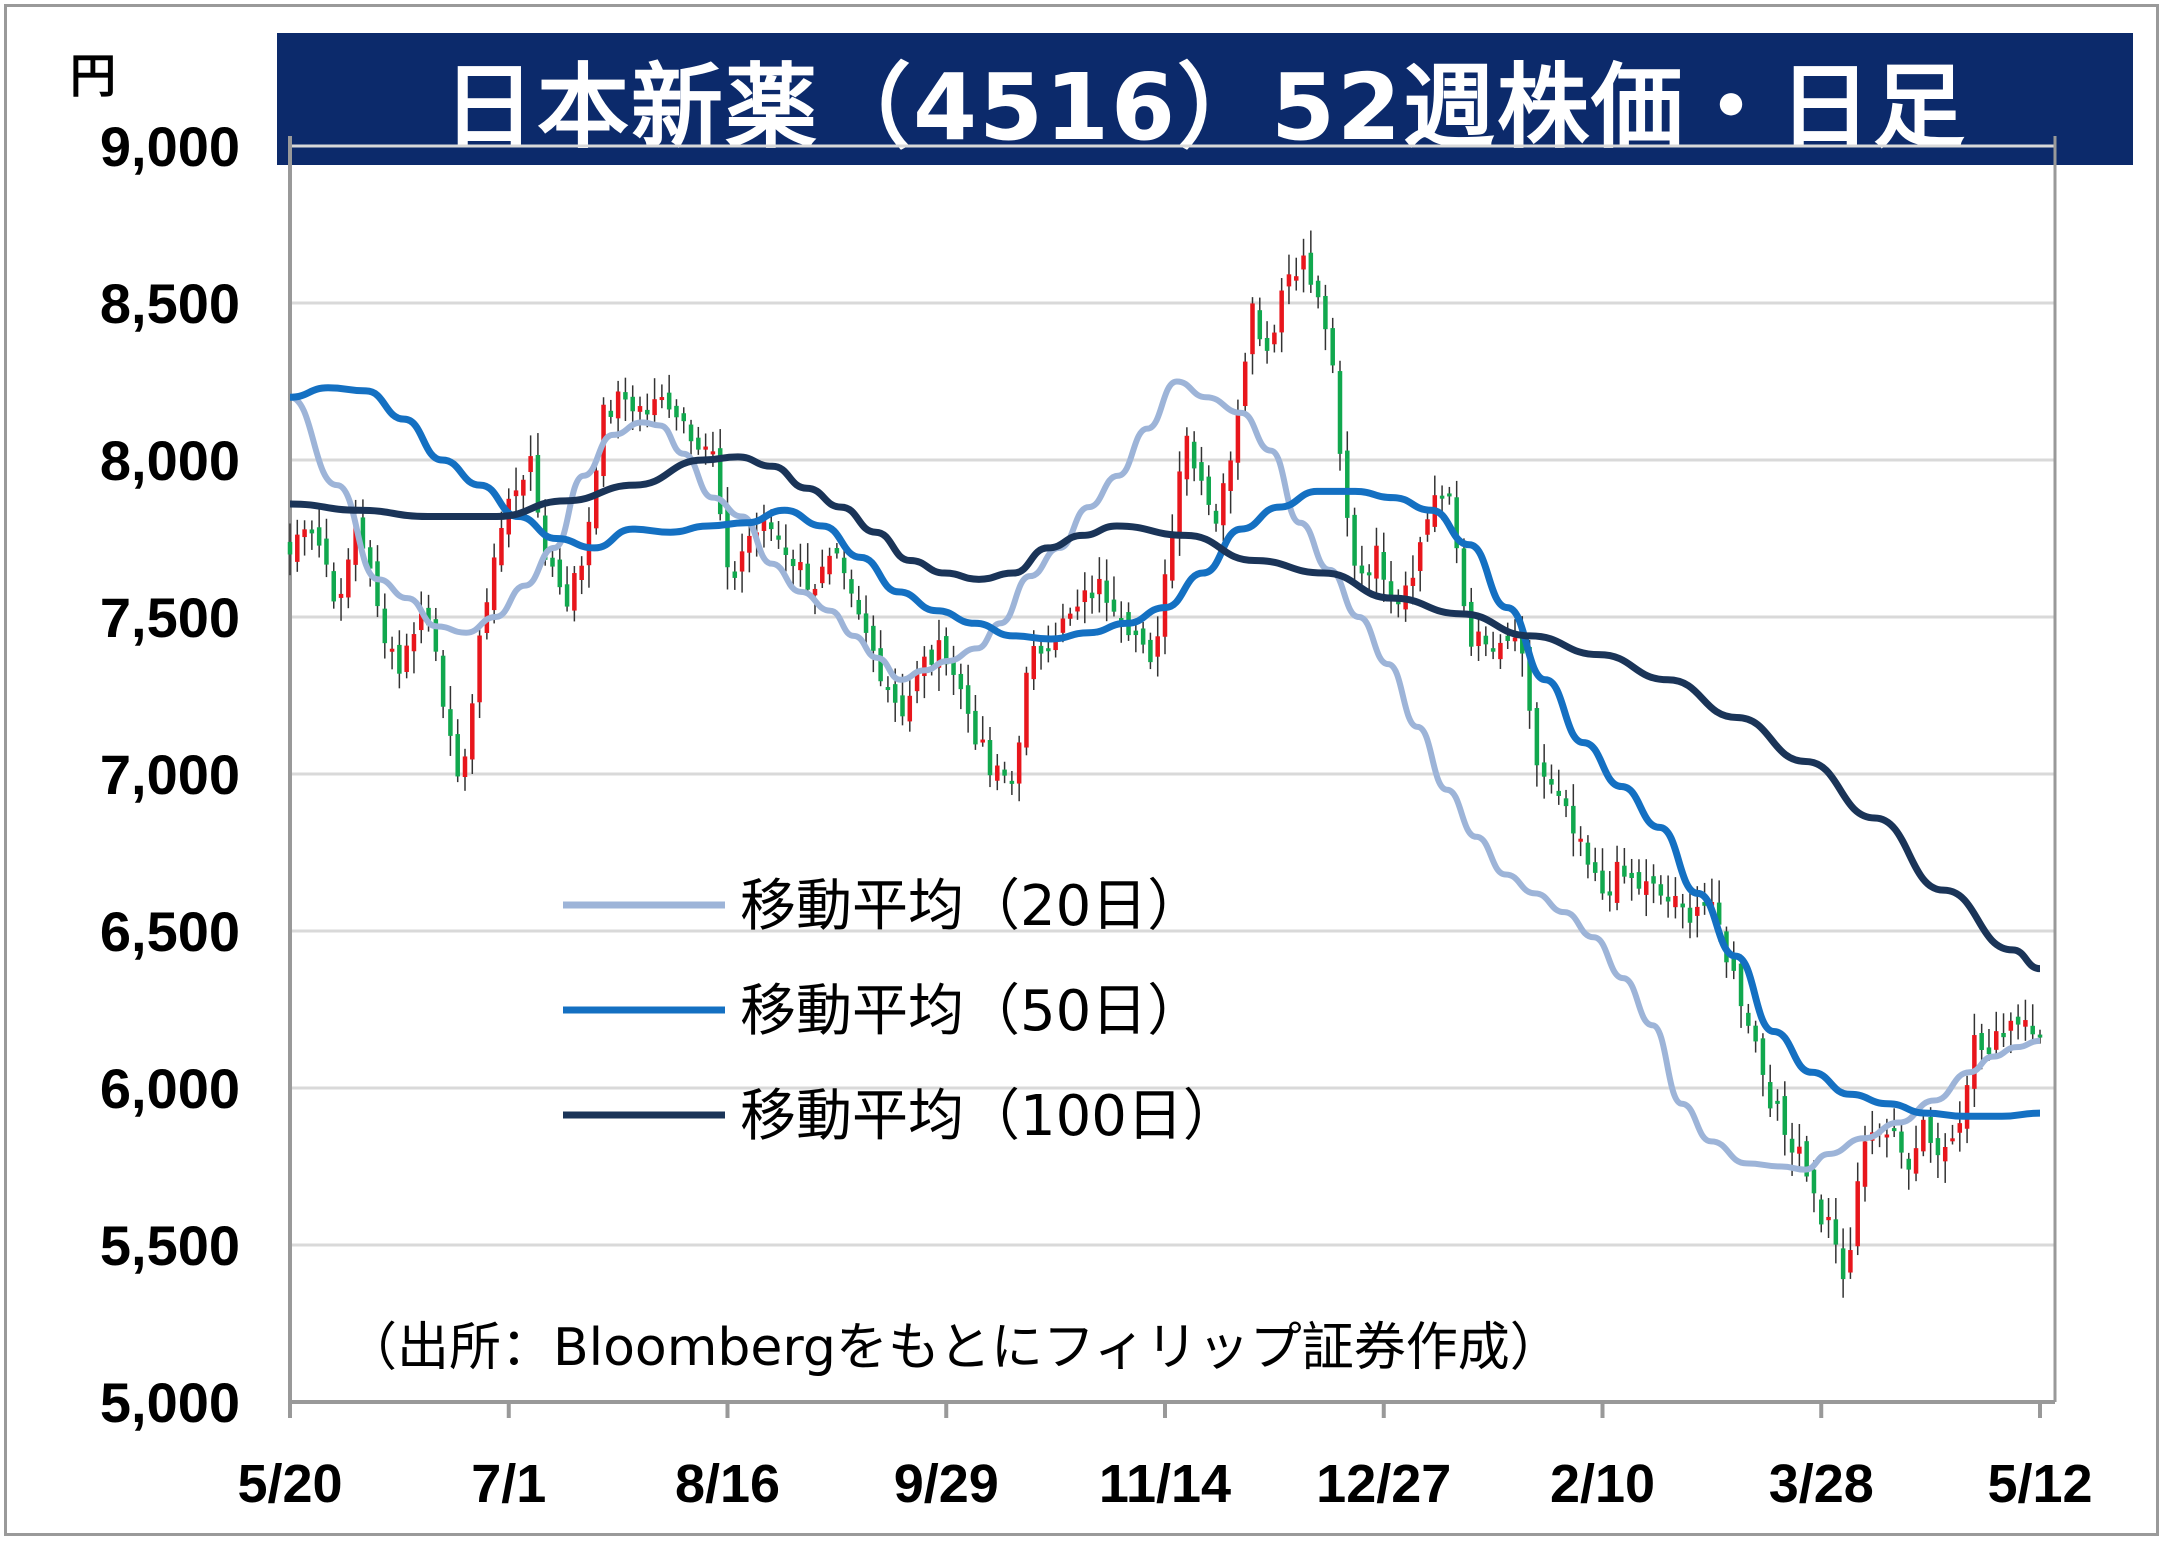 The width and height of the screenshot is (2167, 1542). I want to click on y-tick-label: 5,000, so click(170, 1402).